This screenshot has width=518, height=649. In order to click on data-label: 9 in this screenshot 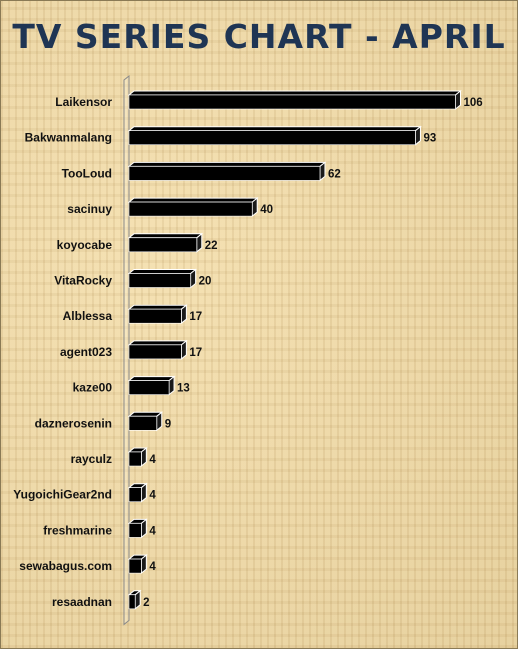, I will do `click(168, 424)`.